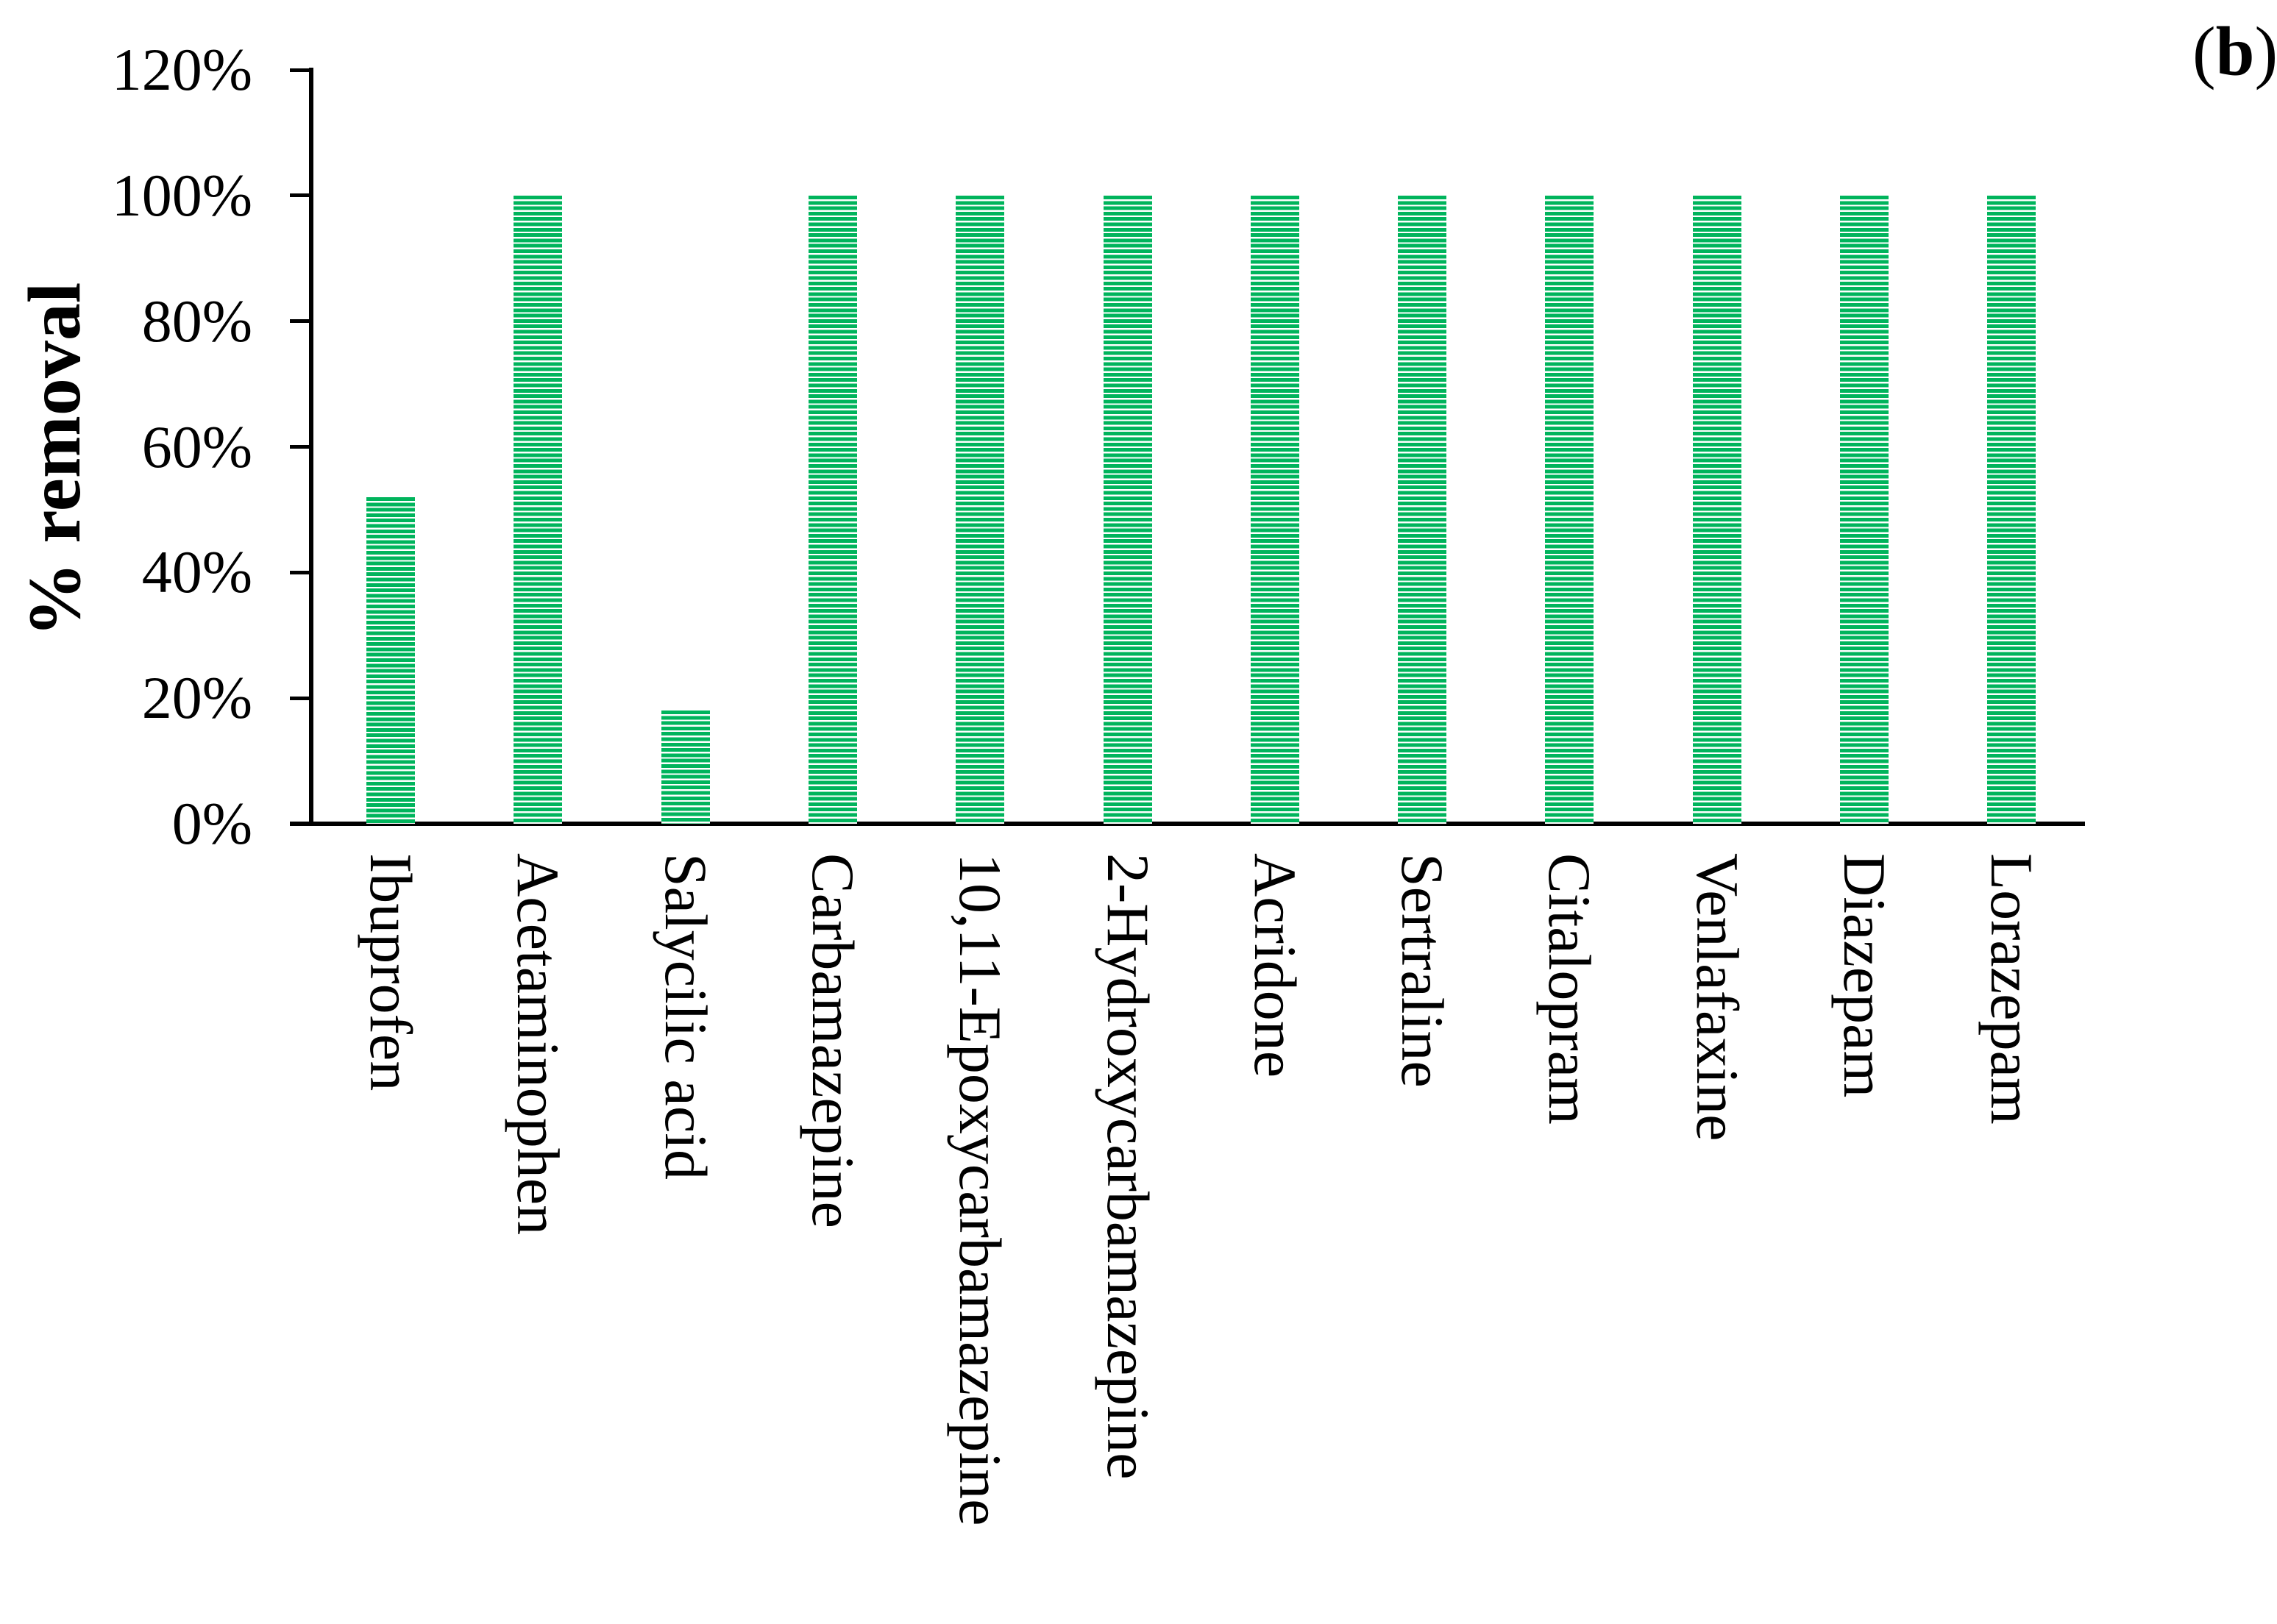  What do you see at coordinates (1275, 965) in the screenshot?
I see `x-label-acridone: Acridone` at bounding box center [1275, 965].